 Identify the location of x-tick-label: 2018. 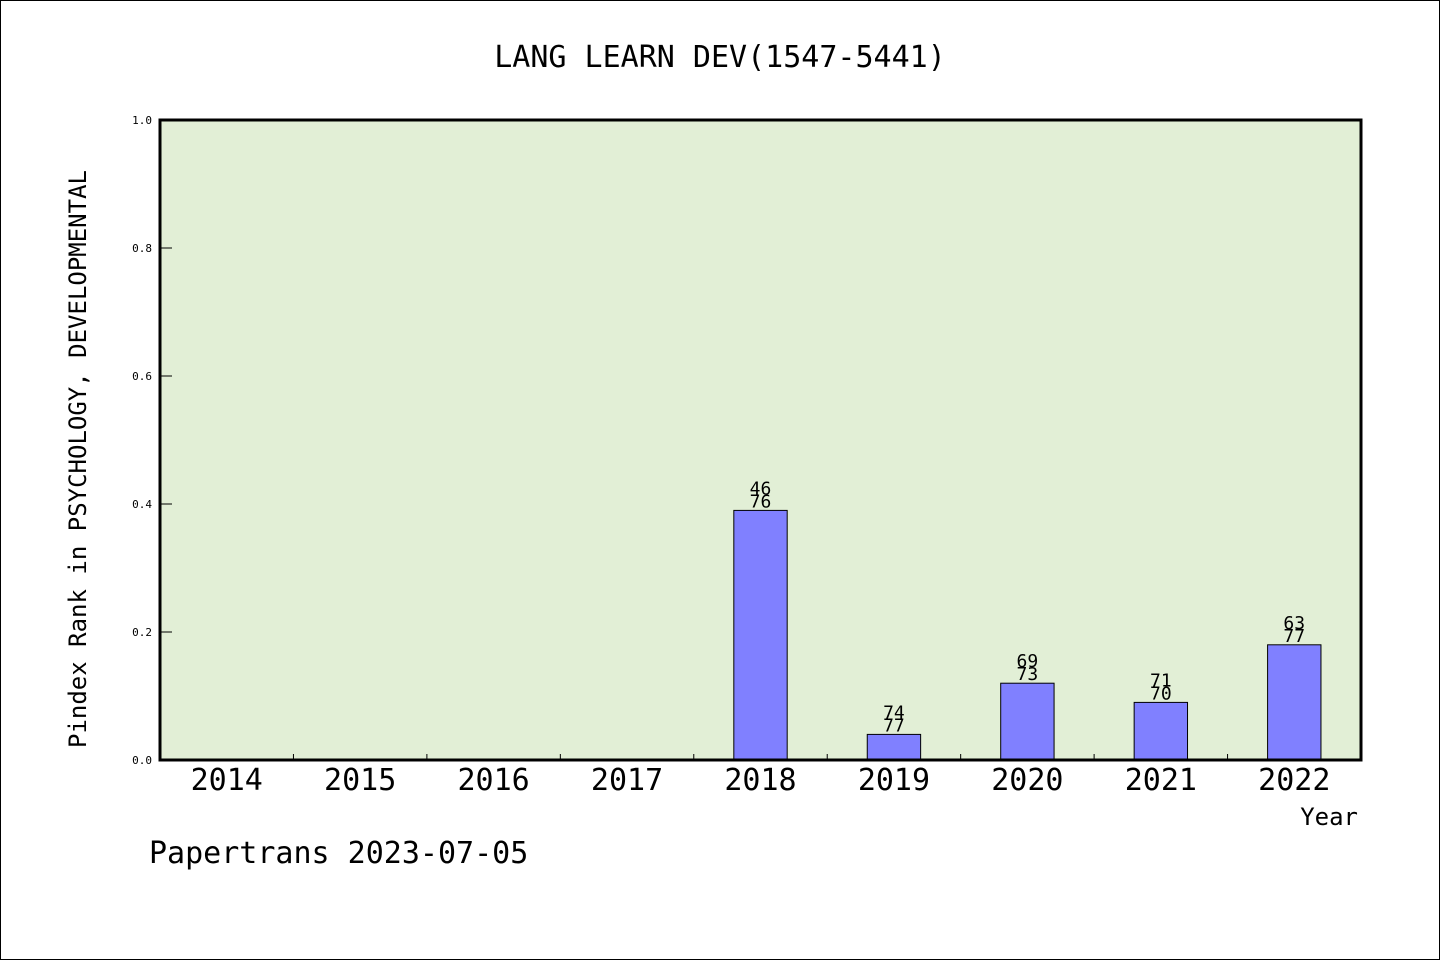
(760, 780).